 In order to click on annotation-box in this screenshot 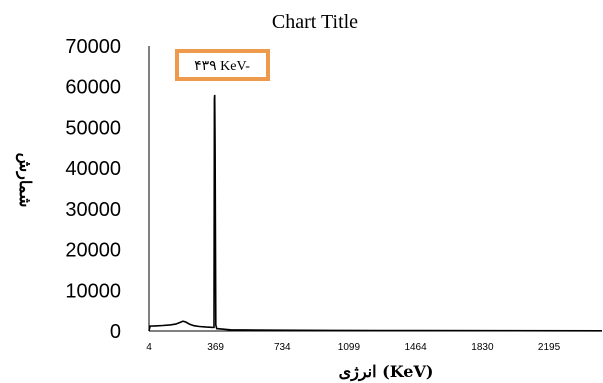, I will do `click(222, 65)`.